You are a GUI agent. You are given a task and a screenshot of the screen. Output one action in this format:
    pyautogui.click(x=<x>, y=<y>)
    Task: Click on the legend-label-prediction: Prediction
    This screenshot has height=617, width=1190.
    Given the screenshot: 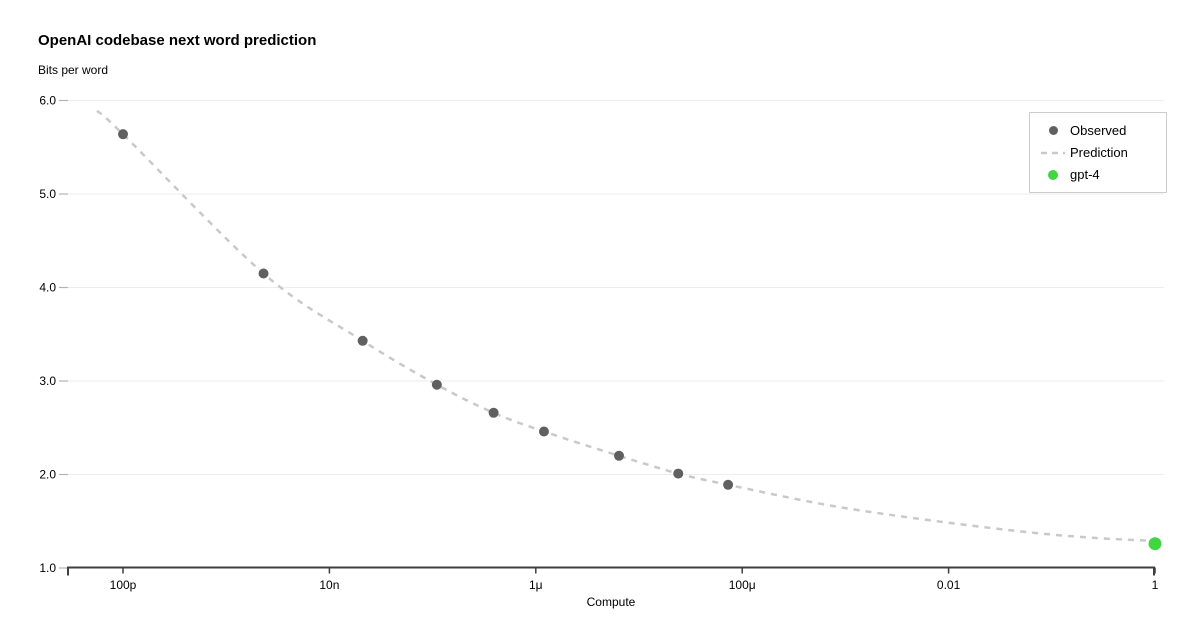 What is the action you would take?
    pyautogui.click(x=1099, y=152)
    